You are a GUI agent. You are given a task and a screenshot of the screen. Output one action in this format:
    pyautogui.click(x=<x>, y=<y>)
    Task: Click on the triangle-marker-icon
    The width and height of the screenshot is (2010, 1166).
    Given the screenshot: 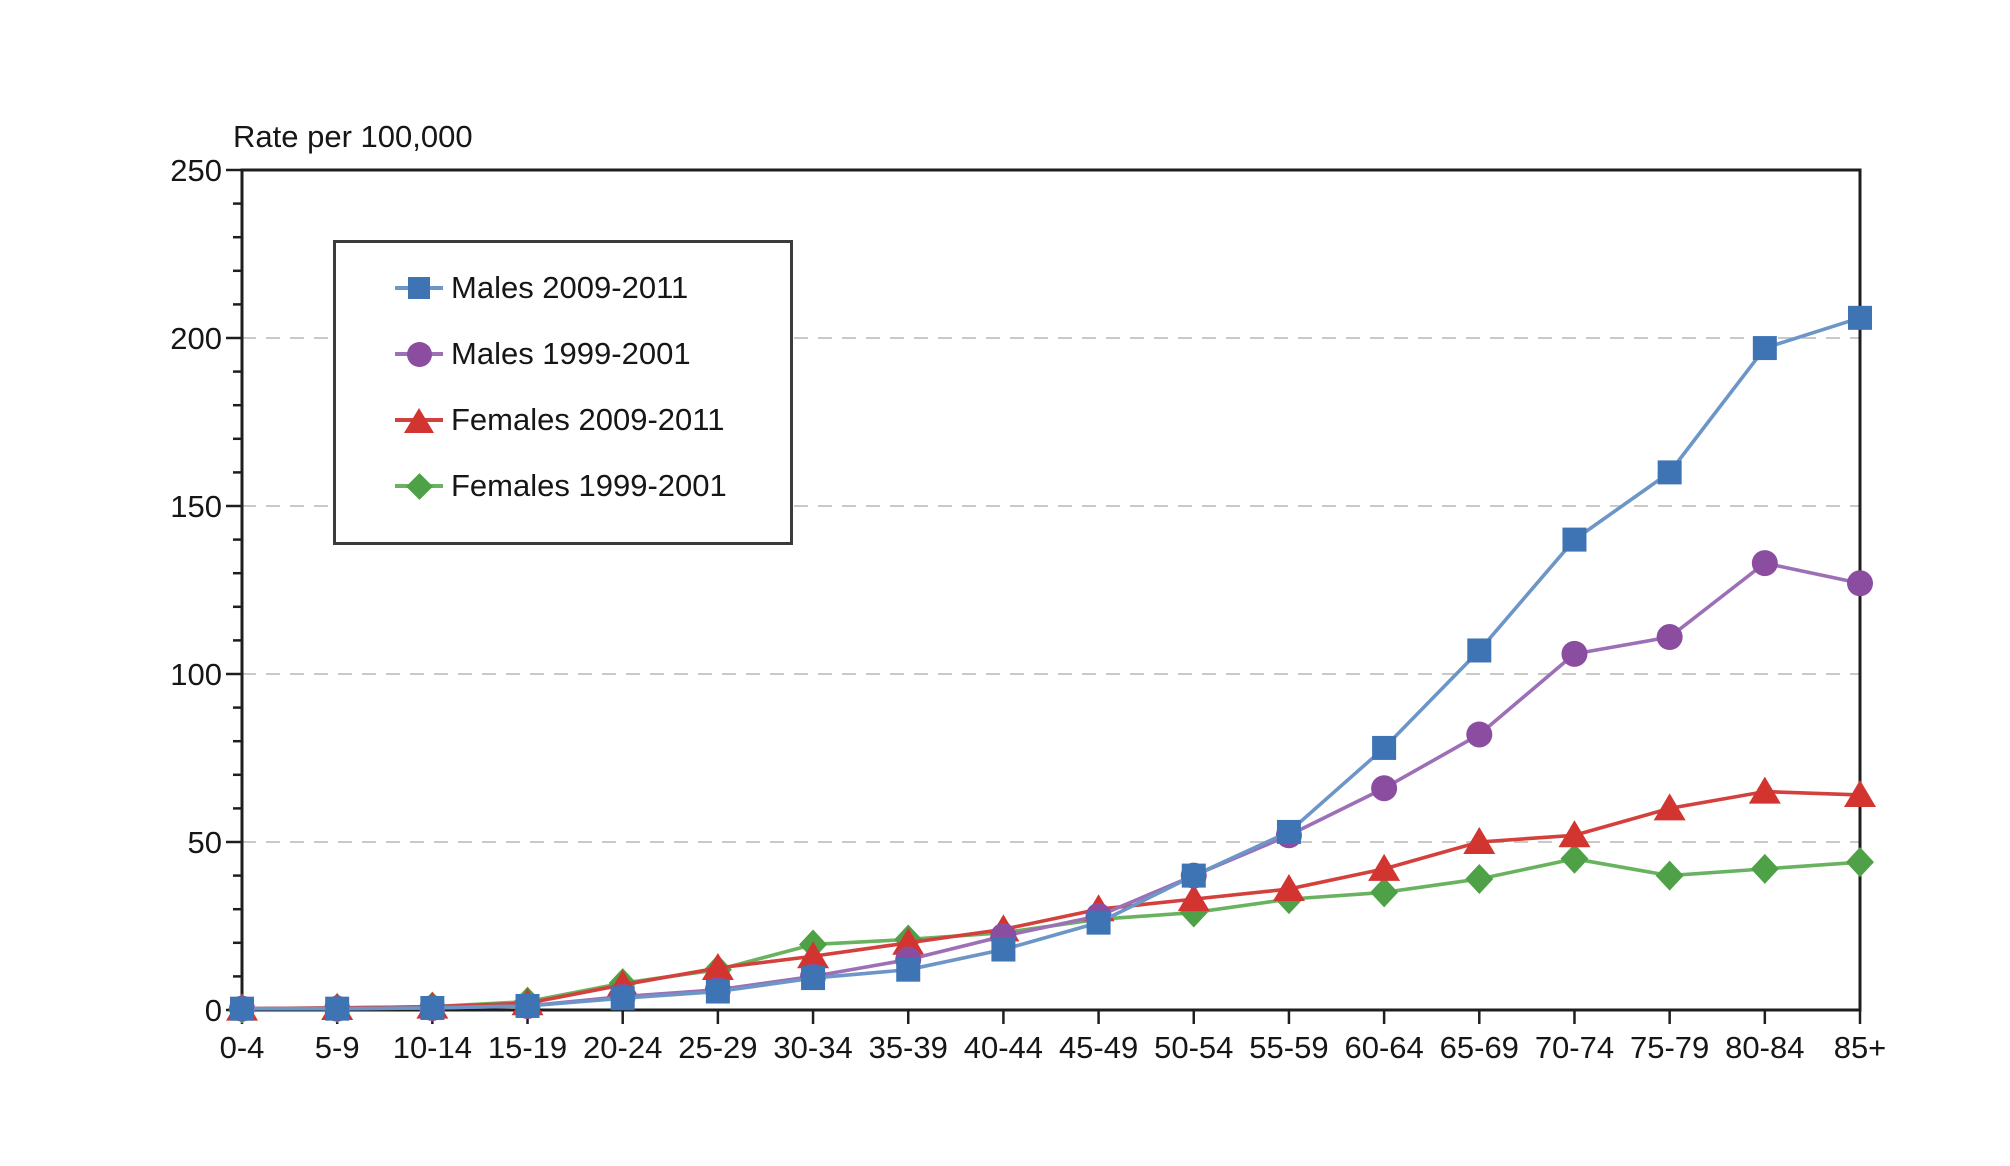 What is the action you would take?
    pyautogui.click(x=419, y=420)
    